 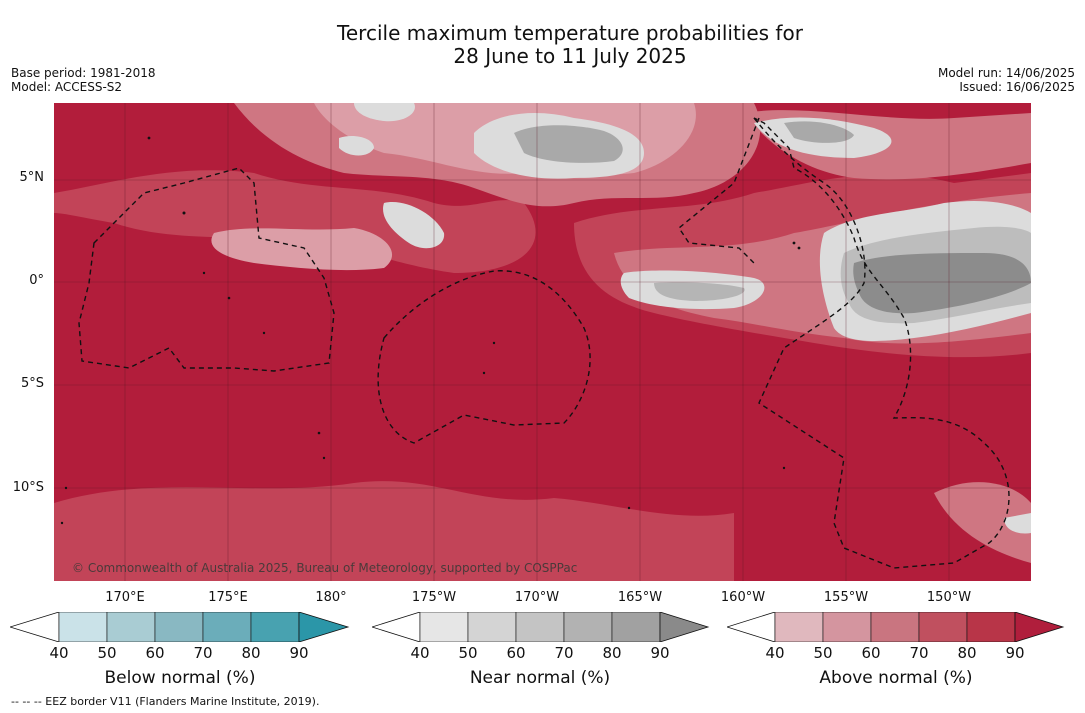 I want to click on colorbar-near-normal, so click(x=541, y=627).